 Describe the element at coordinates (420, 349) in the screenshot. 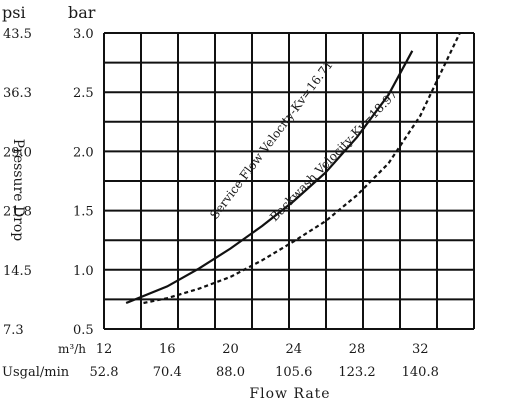

I see `x-tick-label-m3h: 32` at that location.